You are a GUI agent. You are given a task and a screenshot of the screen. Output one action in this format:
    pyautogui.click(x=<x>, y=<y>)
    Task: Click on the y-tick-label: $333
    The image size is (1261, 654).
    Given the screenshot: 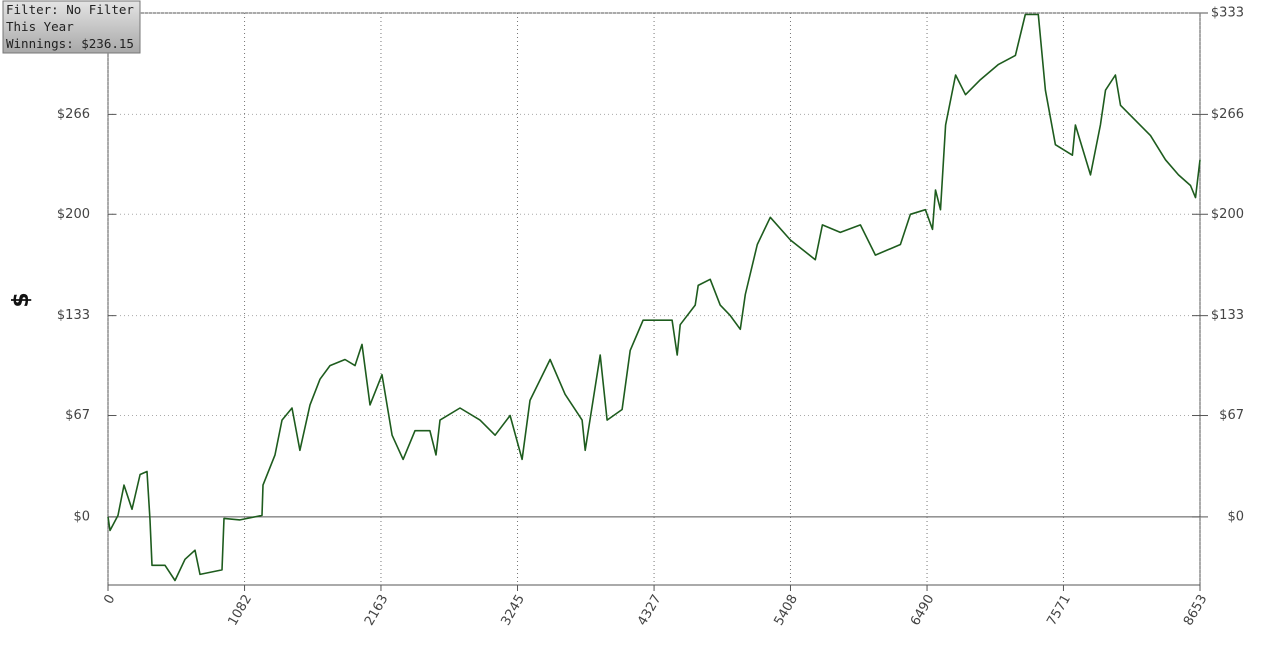 What is the action you would take?
    pyautogui.click(x=1227, y=13)
    